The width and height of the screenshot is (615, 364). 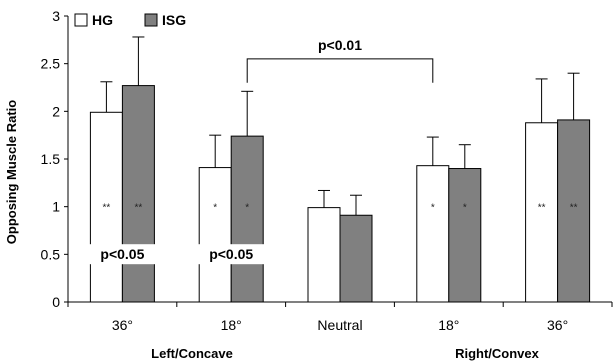 I want to click on y-tick-label: 1.5, so click(x=51, y=159).